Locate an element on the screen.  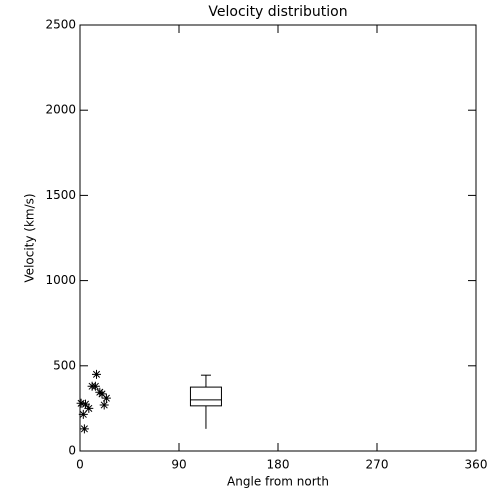
y-tick-label: 1500 is located at coordinates (60, 195).